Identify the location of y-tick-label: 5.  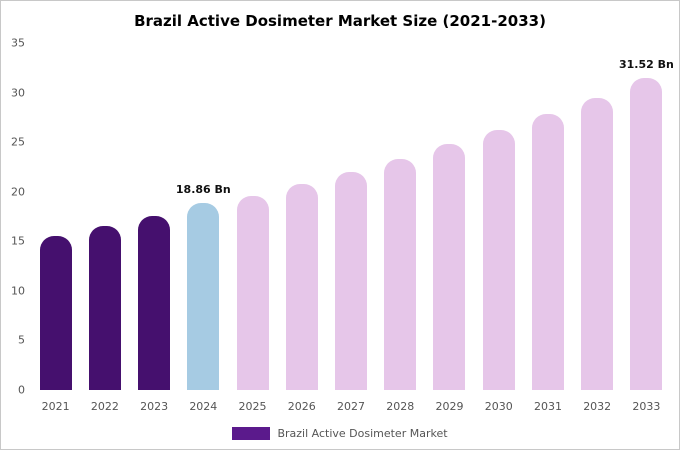
(21, 340).